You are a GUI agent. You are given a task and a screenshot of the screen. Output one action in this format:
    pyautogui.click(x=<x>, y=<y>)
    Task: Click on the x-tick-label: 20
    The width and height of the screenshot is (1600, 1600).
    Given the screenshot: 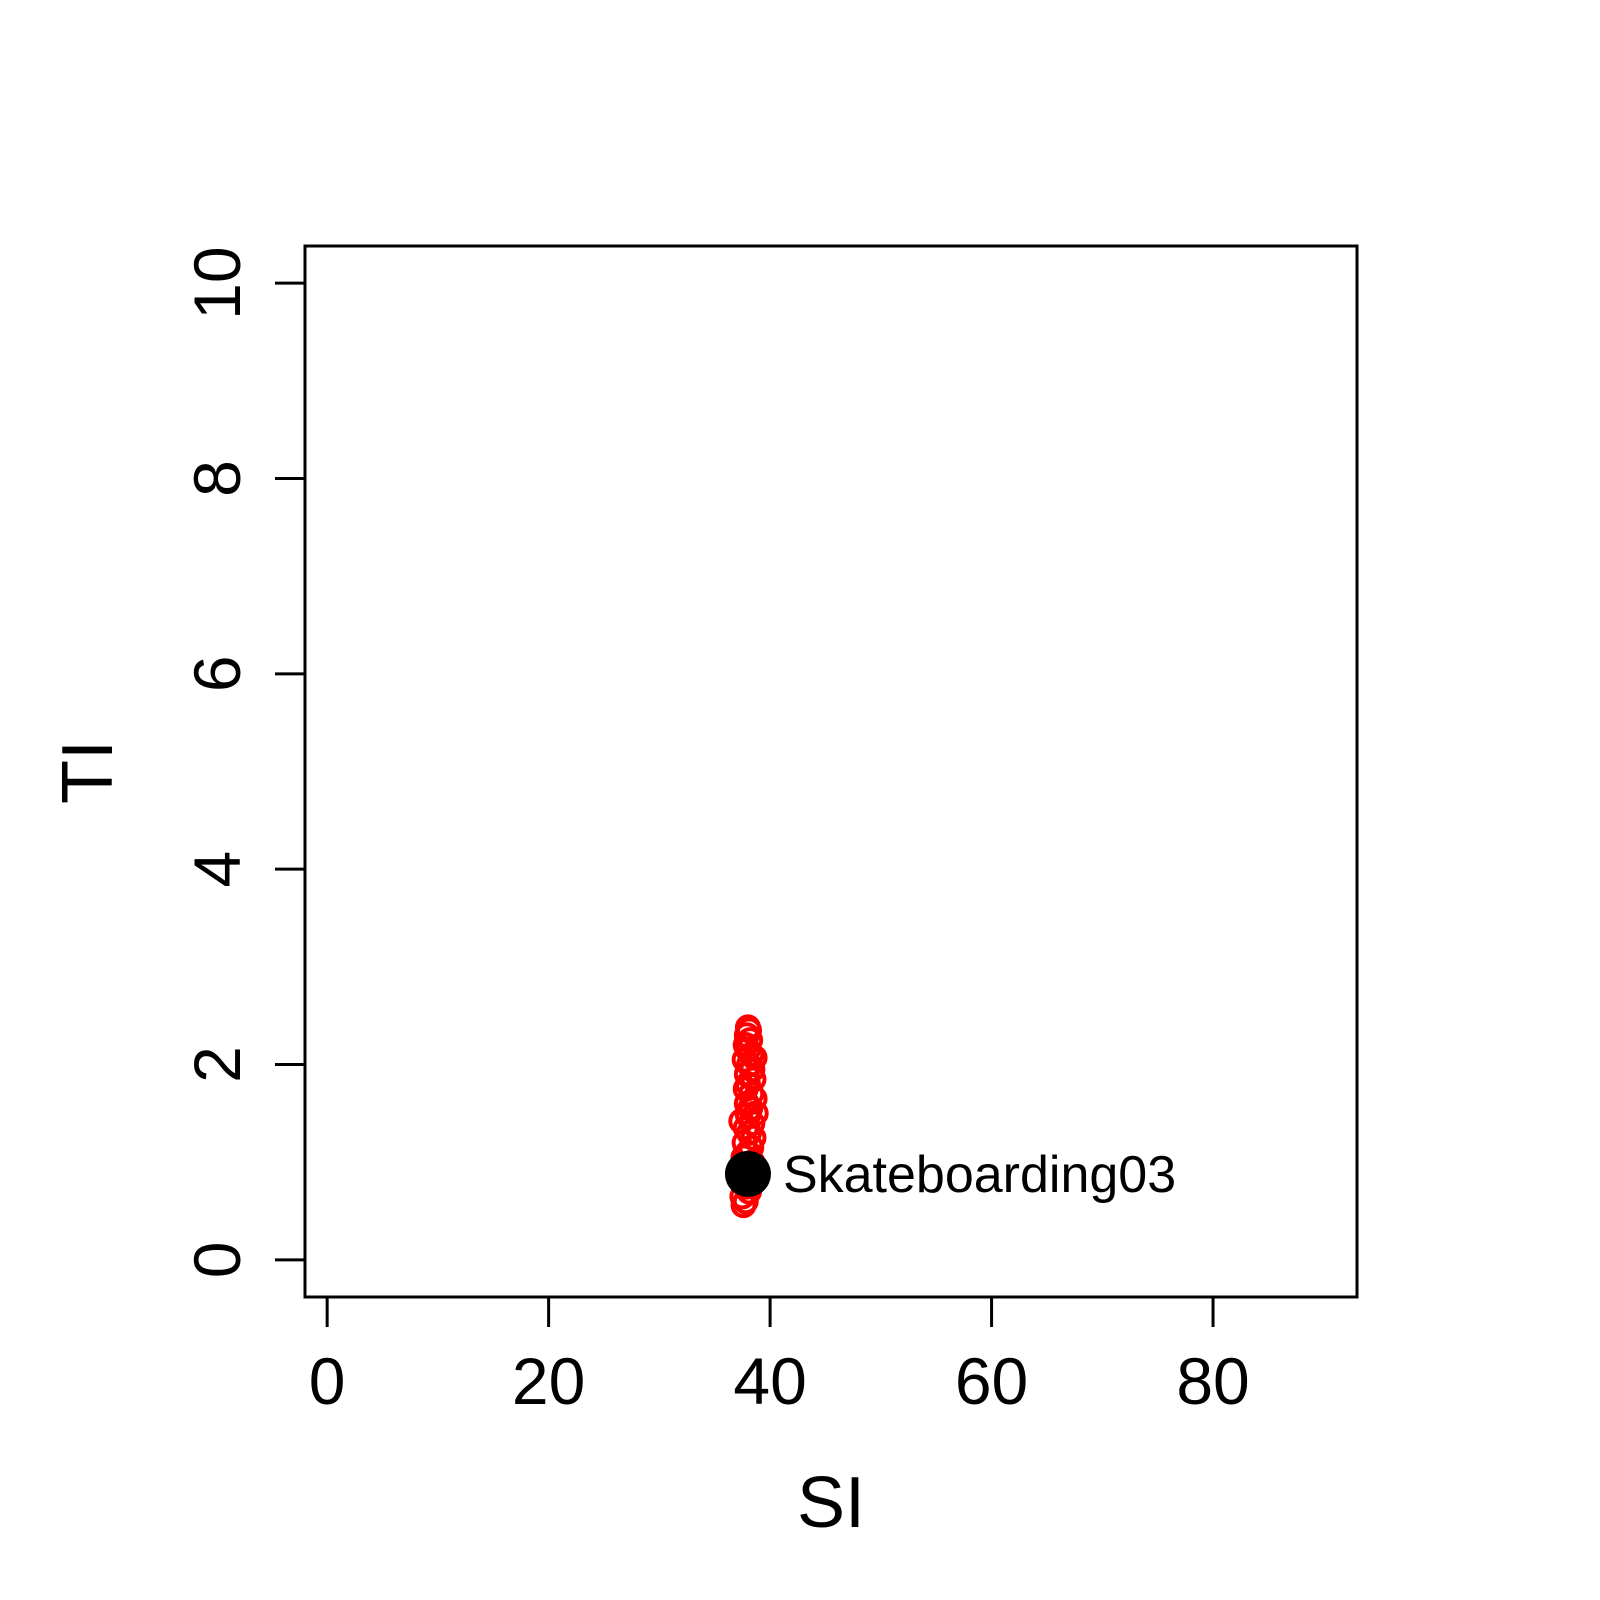 What is the action you would take?
    pyautogui.click(x=548, y=1381)
    